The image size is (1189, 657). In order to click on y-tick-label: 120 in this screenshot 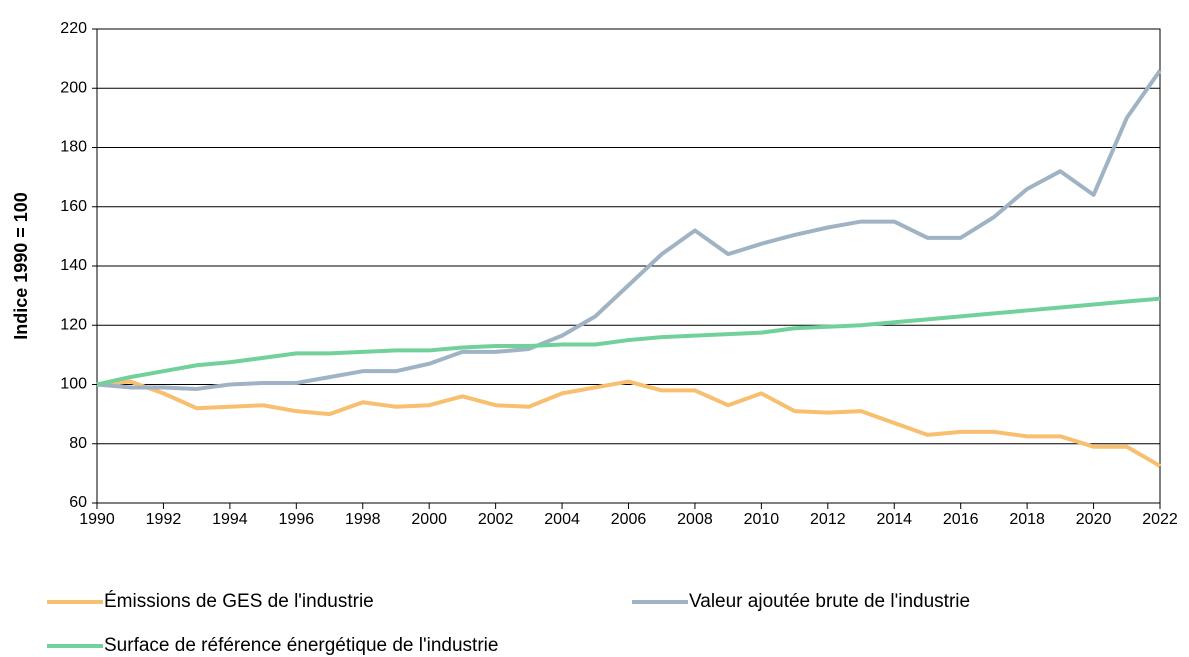, I will do `click(73, 324)`.